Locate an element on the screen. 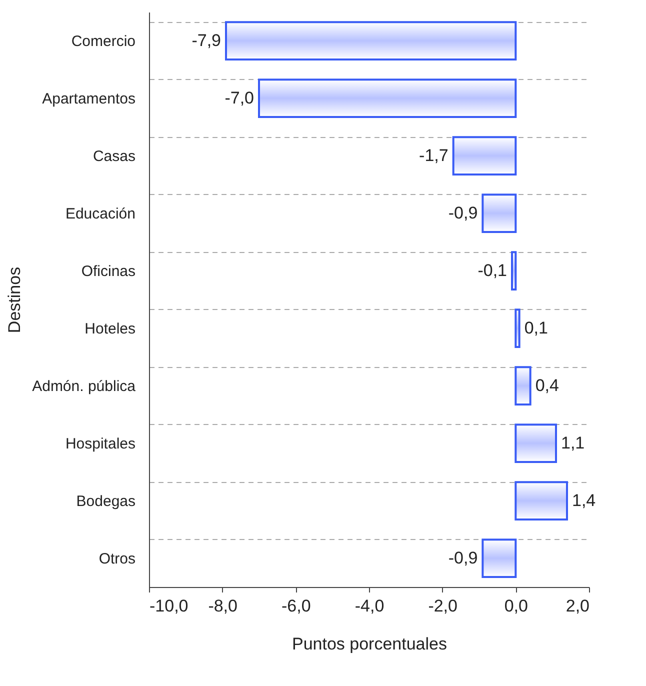 This screenshot has width=646, height=686. y-tick-label: Casas is located at coordinates (114, 156).